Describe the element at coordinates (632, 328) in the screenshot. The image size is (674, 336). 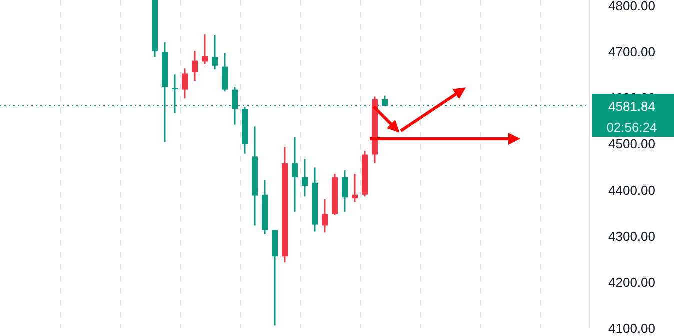
I see `y-tick-label: 4100.00` at that location.